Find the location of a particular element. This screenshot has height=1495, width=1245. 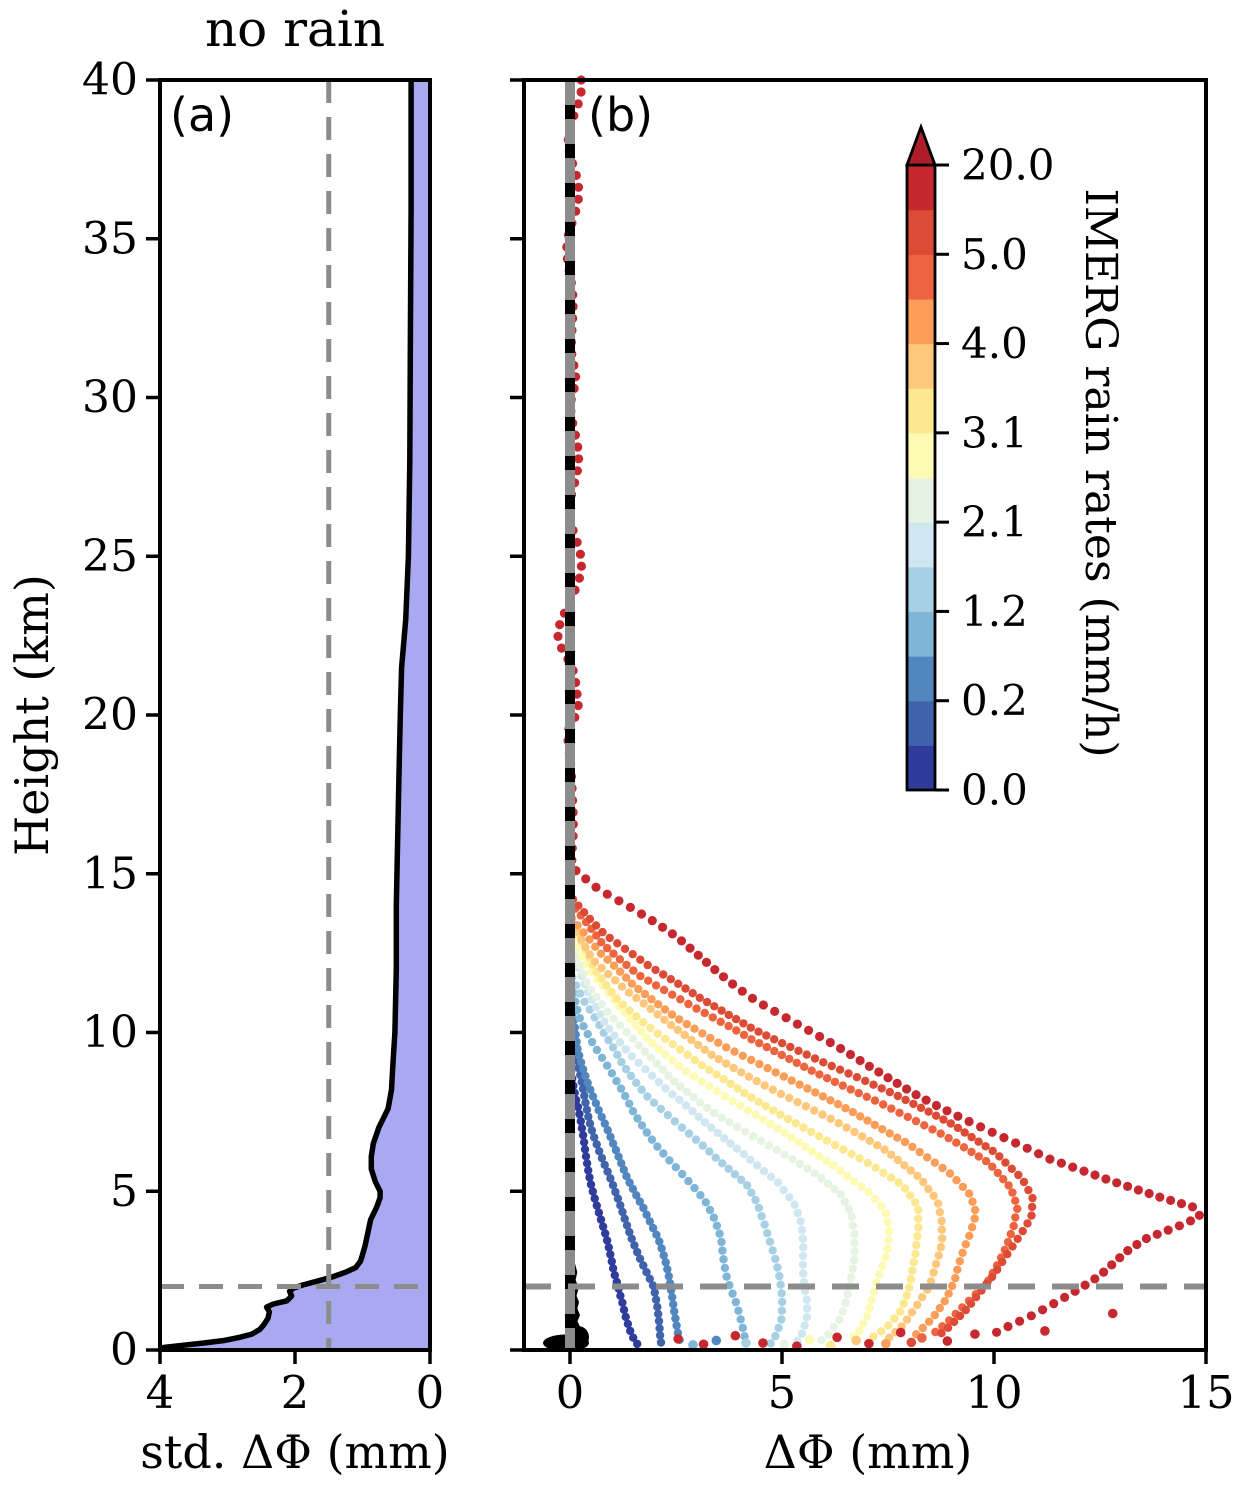

panel-b-letter: (b) is located at coordinates (621, 115).